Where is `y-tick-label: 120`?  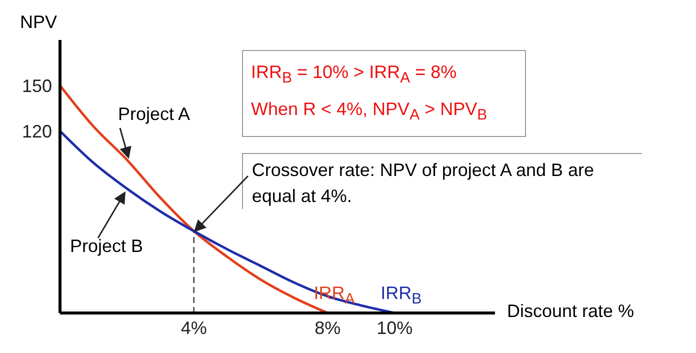
y-tick-label: 120 is located at coordinates (37, 131).